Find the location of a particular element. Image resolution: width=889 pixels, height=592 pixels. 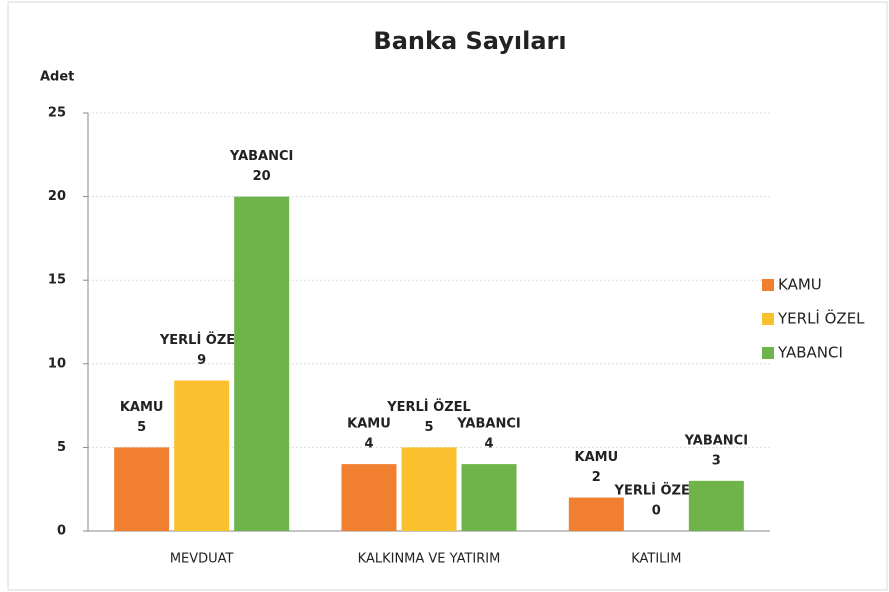

data-label: 20 is located at coordinates (262, 176).